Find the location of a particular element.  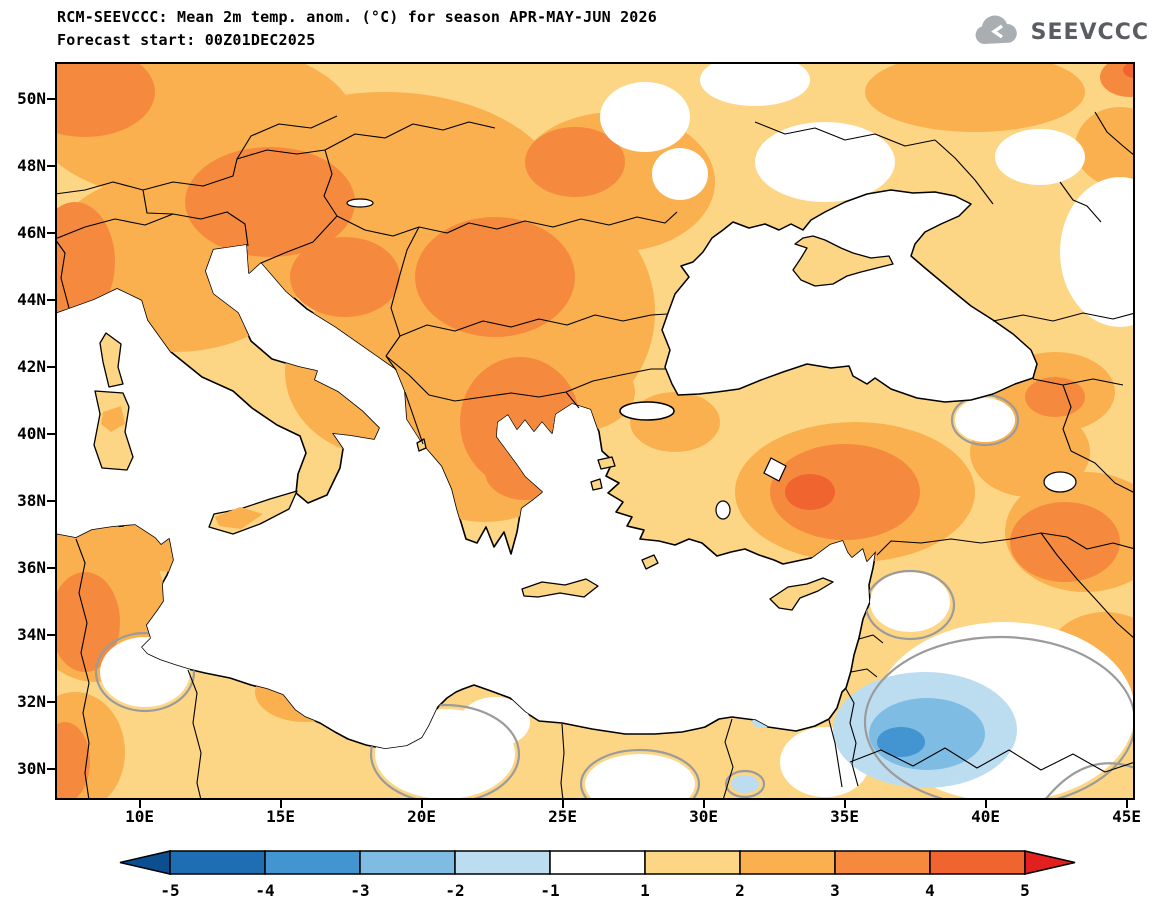

forecast-start-label: Forecast start: 00Z01DEC2025 is located at coordinates (186, 40).